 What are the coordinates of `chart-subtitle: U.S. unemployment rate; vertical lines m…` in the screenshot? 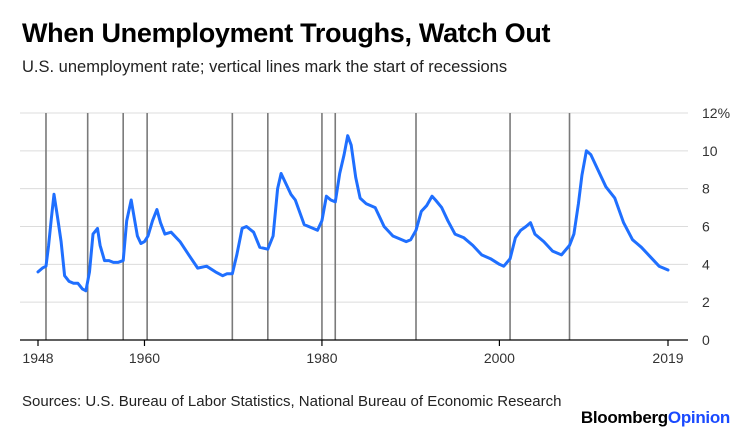 It's located at (265, 67).